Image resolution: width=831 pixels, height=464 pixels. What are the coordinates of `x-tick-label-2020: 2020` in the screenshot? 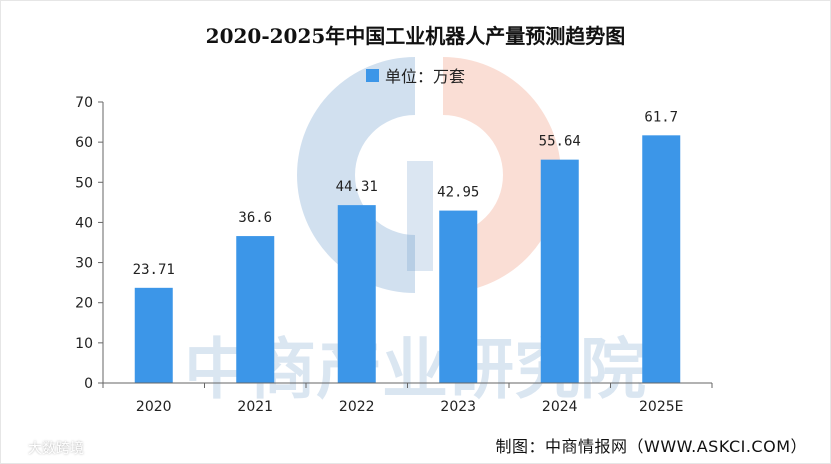 It's located at (154, 407).